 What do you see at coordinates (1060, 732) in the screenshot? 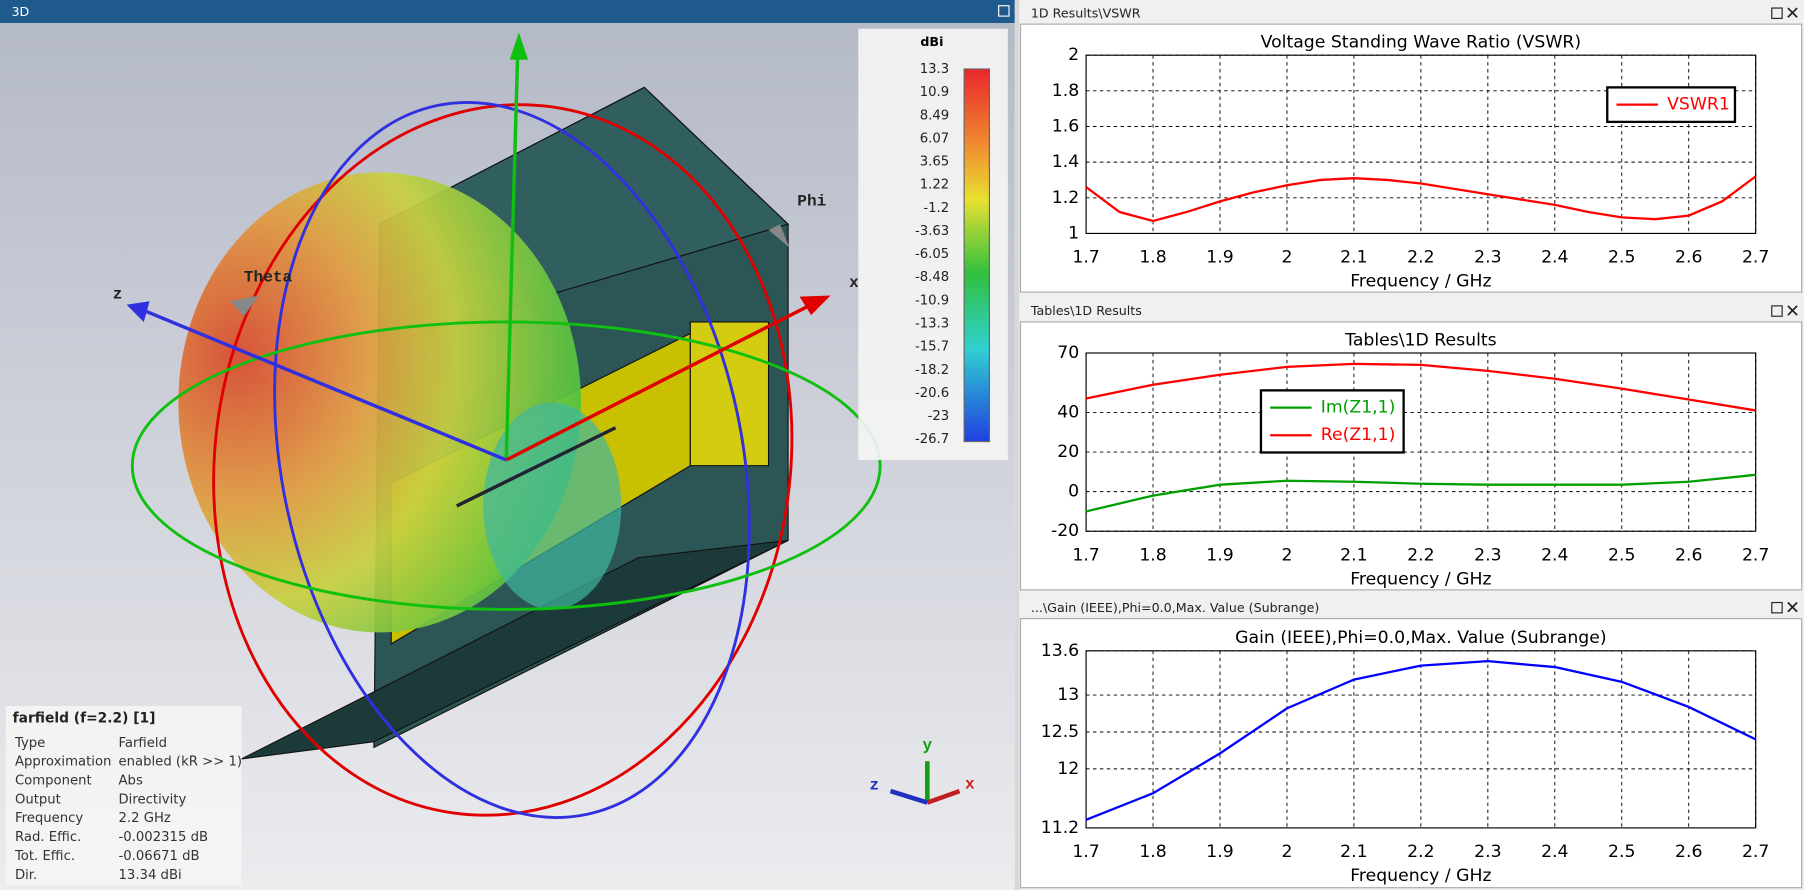
I see `y-tick-label: 12.5` at bounding box center [1060, 732].